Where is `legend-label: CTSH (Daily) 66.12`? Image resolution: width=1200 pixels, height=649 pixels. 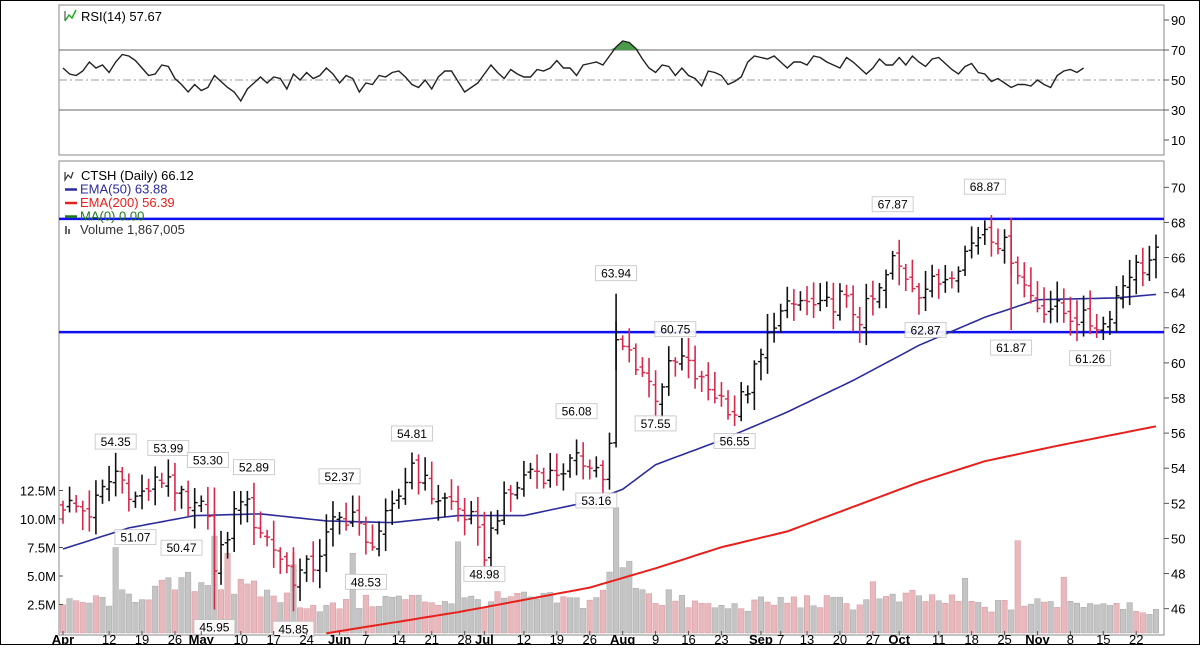
legend-label: CTSH (Daily) 66.12 is located at coordinates (137, 175).